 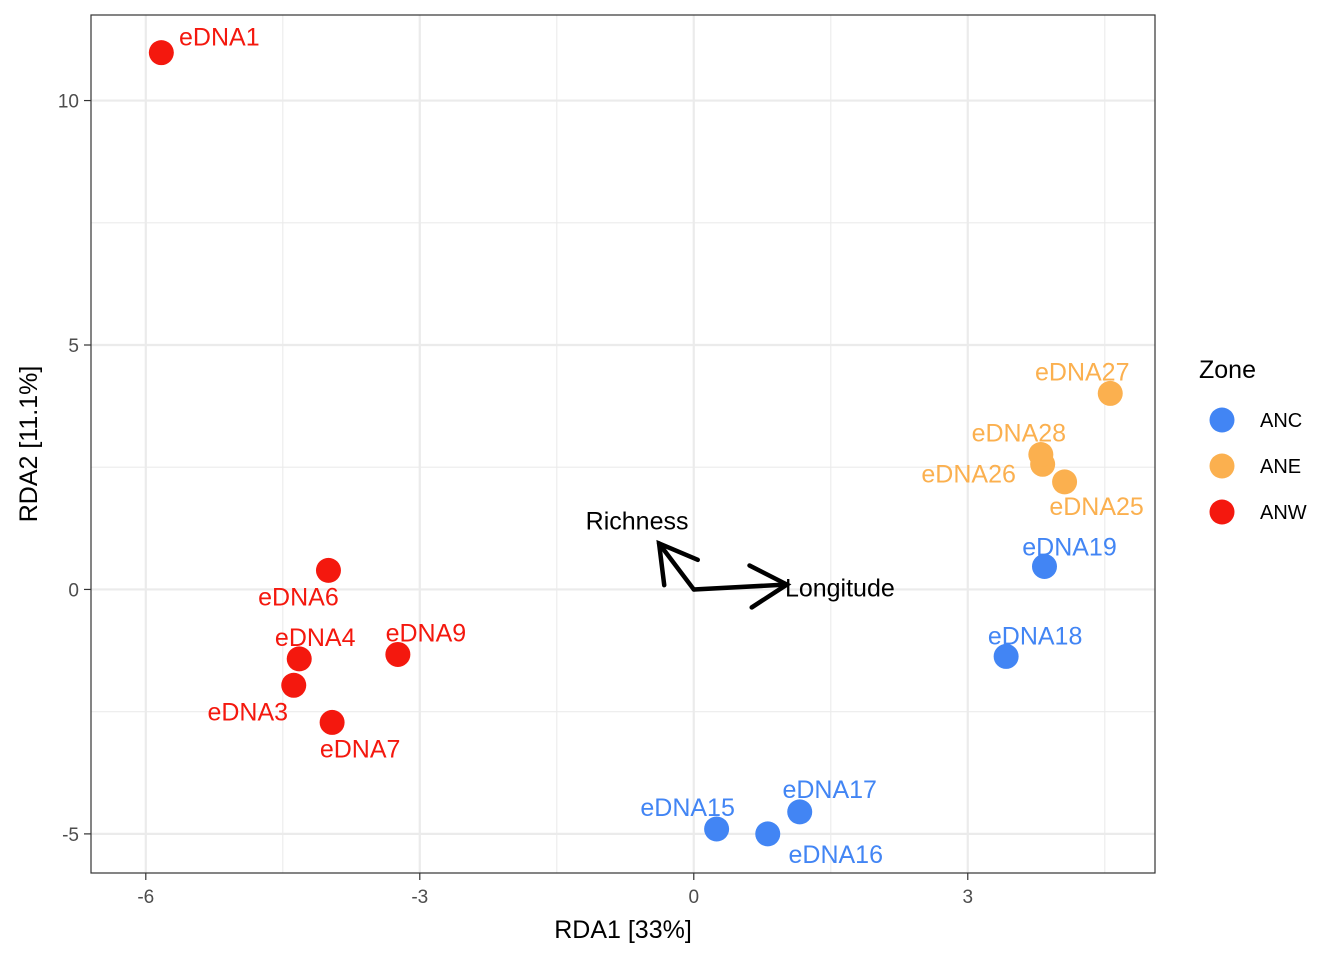 I want to click on point-label-edna19: eDNA19, so click(x=1069, y=547).